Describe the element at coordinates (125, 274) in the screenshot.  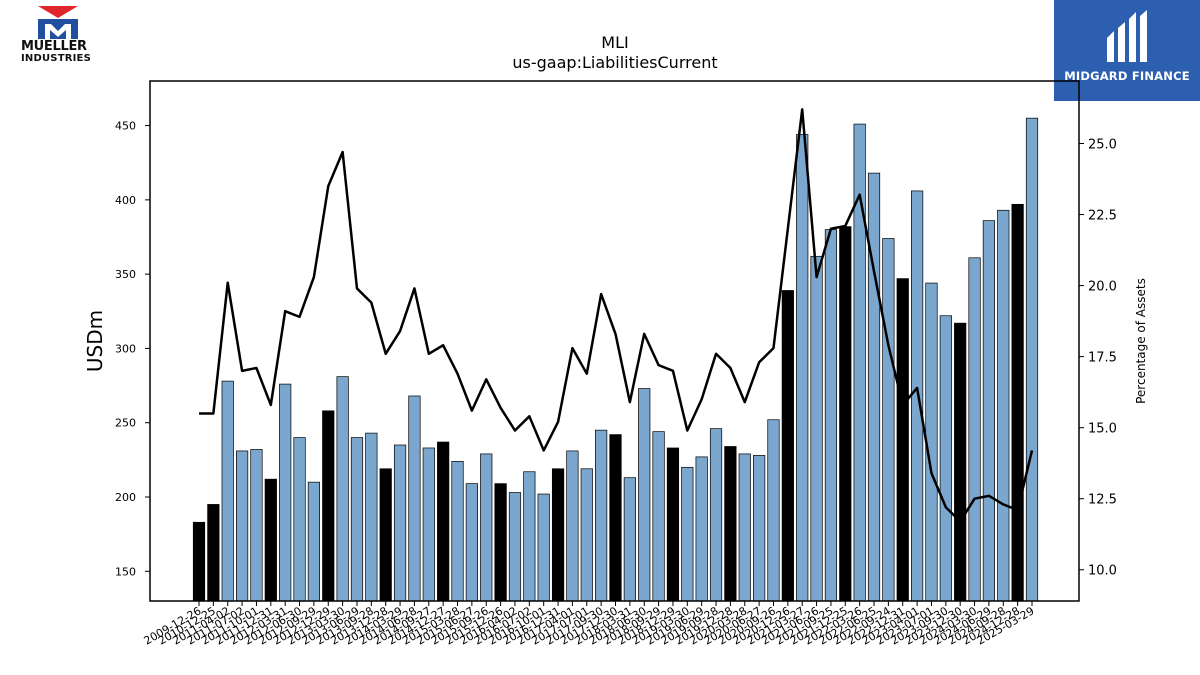
I see `y-tick-label-4: 350` at that location.